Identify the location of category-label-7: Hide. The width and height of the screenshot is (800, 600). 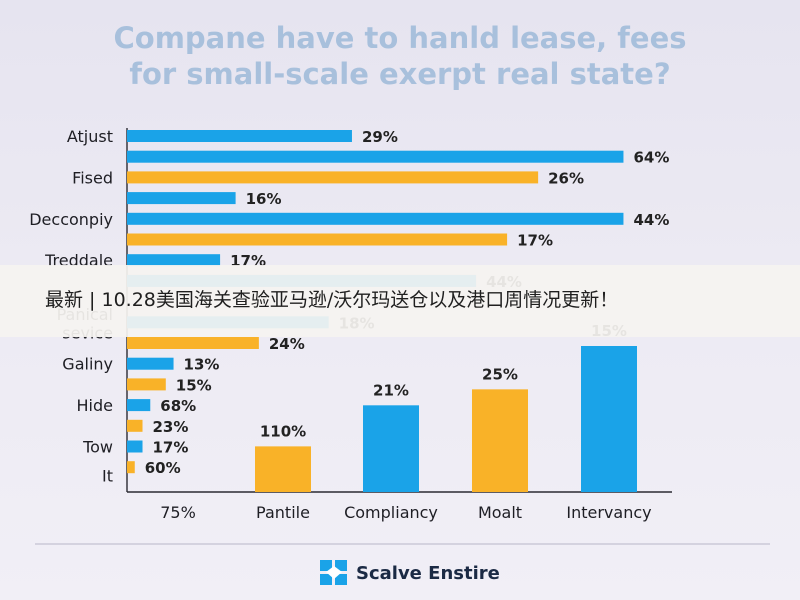
(95, 405).